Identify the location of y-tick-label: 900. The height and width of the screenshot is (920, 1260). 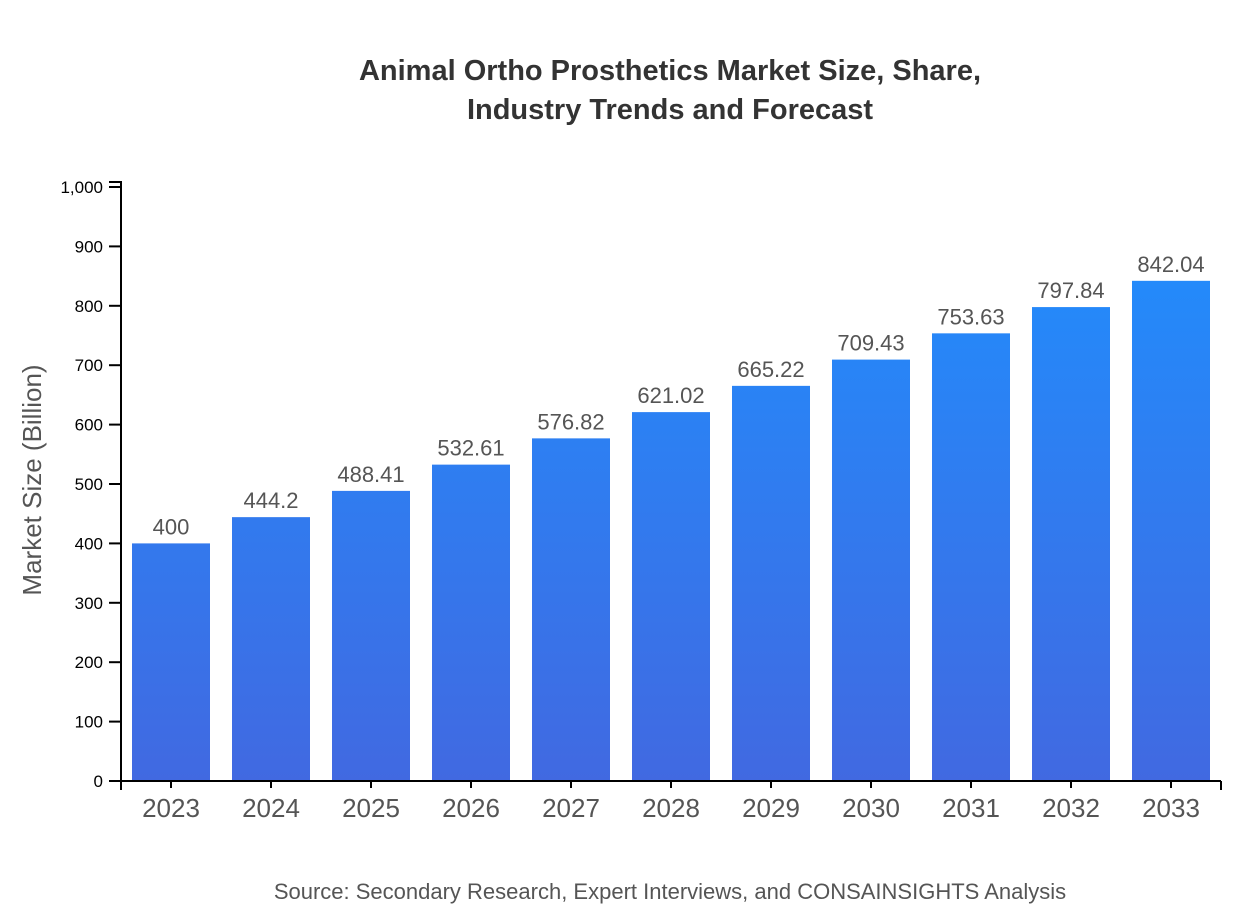
(89, 246).